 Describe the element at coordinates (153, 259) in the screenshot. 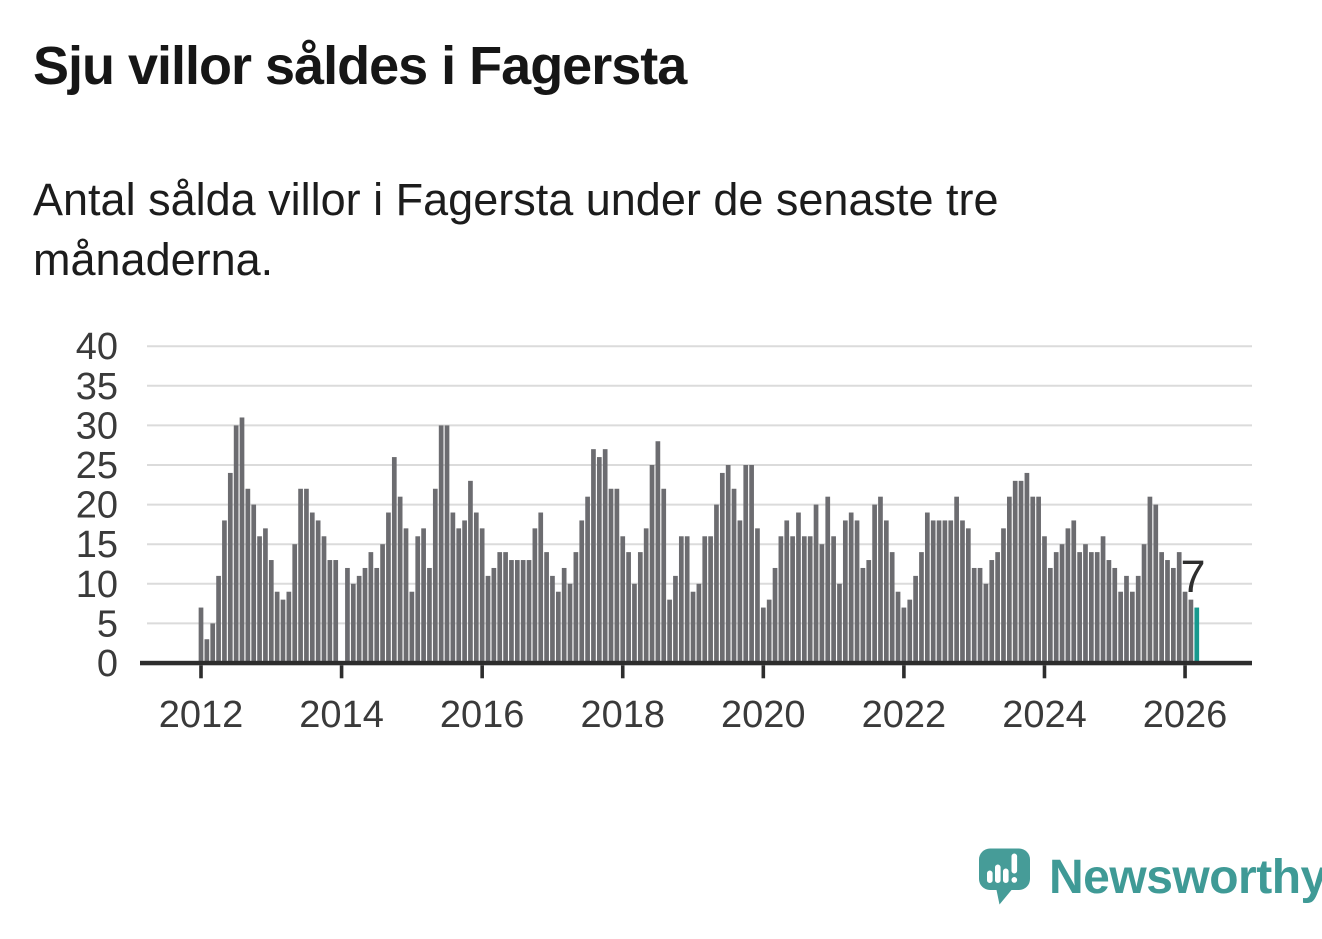

I see `chart-subtitle-line2: månaderna.` at that location.